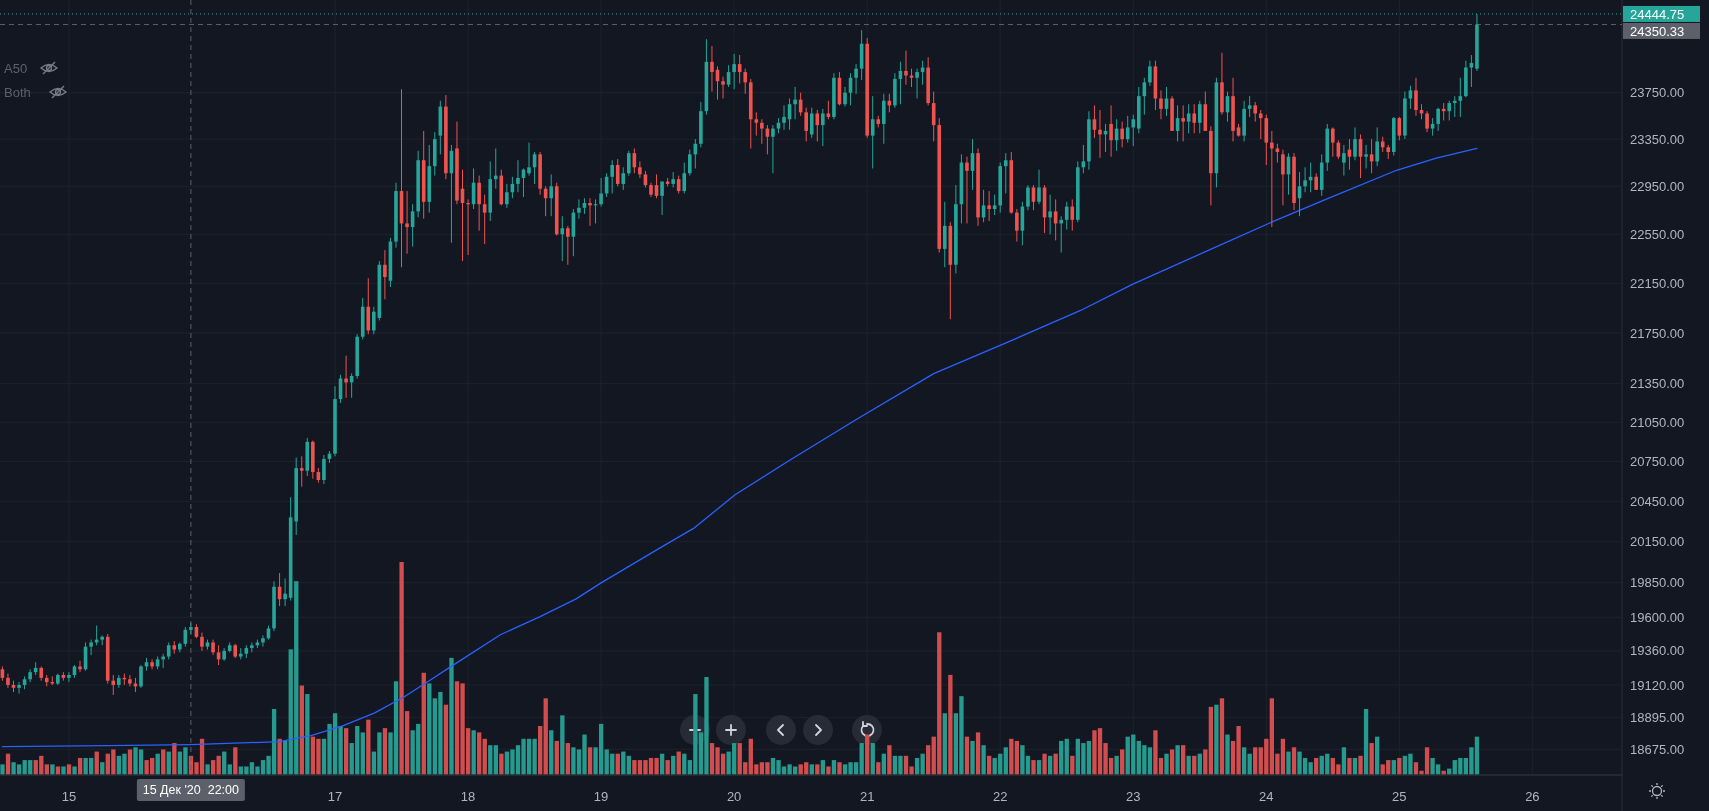 The height and width of the screenshot is (811, 1709). What do you see at coordinates (1657, 384) in the screenshot?
I see `y-tick-label: 21350.00` at bounding box center [1657, 384].